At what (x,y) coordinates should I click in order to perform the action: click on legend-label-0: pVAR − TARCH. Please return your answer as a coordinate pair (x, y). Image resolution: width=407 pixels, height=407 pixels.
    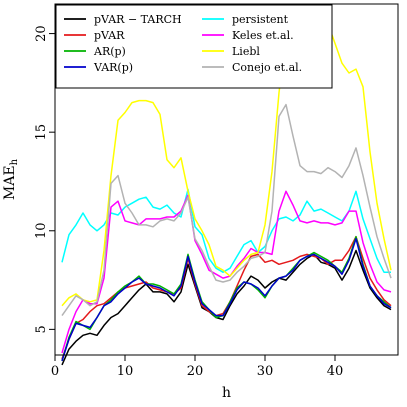
    Looking at the image, I should click on (138, 19).